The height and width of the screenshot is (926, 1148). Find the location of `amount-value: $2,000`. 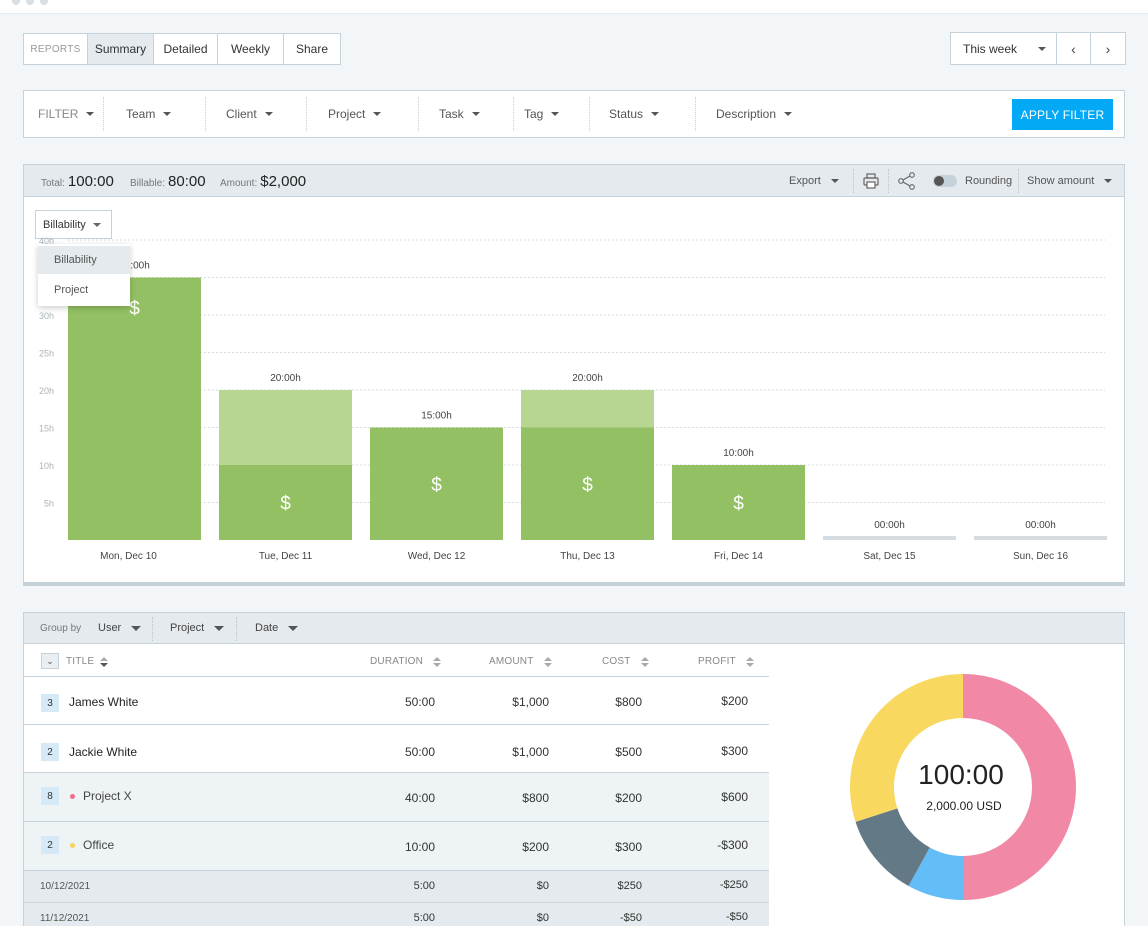

amount-value: $2,000 is located at coordinates (283, 181).